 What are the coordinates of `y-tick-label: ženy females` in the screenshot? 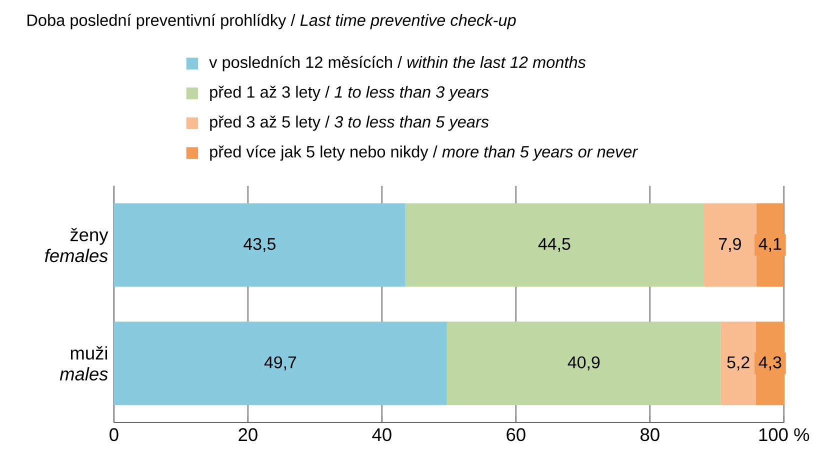 It's located at (76, 245).